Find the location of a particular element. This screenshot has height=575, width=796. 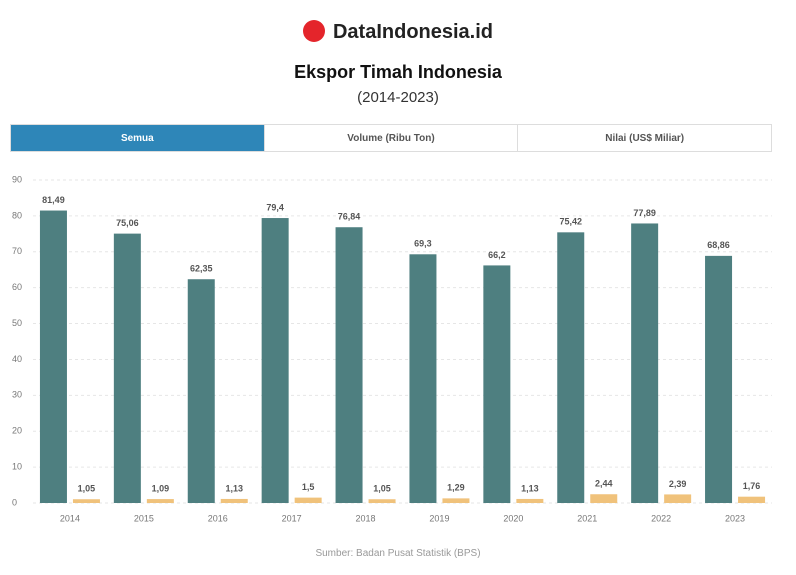

value-label: 1,09 is located at coordinates (161, 488).